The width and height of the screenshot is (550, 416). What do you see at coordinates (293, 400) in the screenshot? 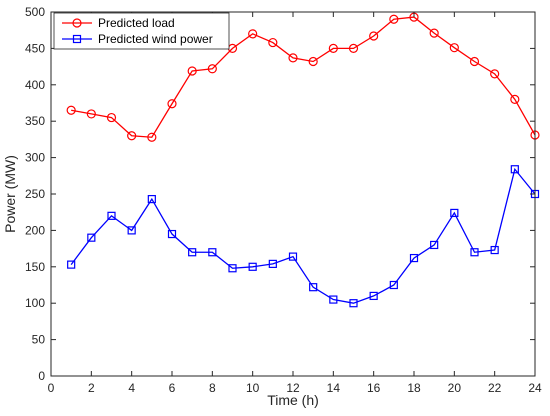
I see `x-axis-label: Time (h)` at bounding box center [293, 400].